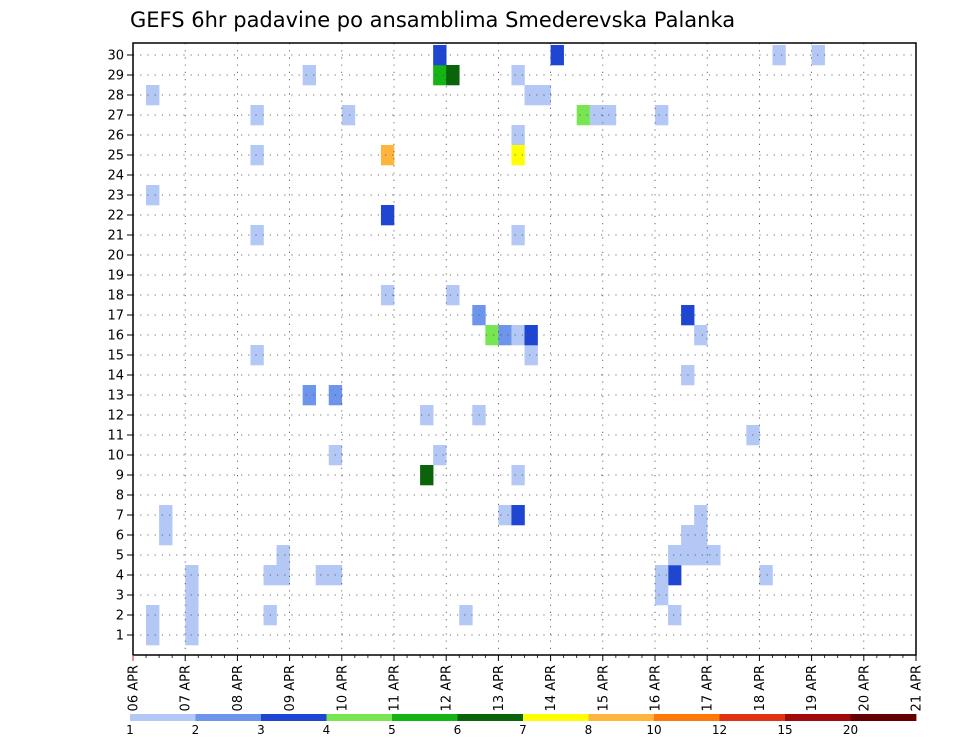 Image resolution: width=960 pixels, height=742 pixels. What do you see at coordinates (115, 296) in the screenshot?
I see `y-tick-label: 18` at bounding box center [115, 296].